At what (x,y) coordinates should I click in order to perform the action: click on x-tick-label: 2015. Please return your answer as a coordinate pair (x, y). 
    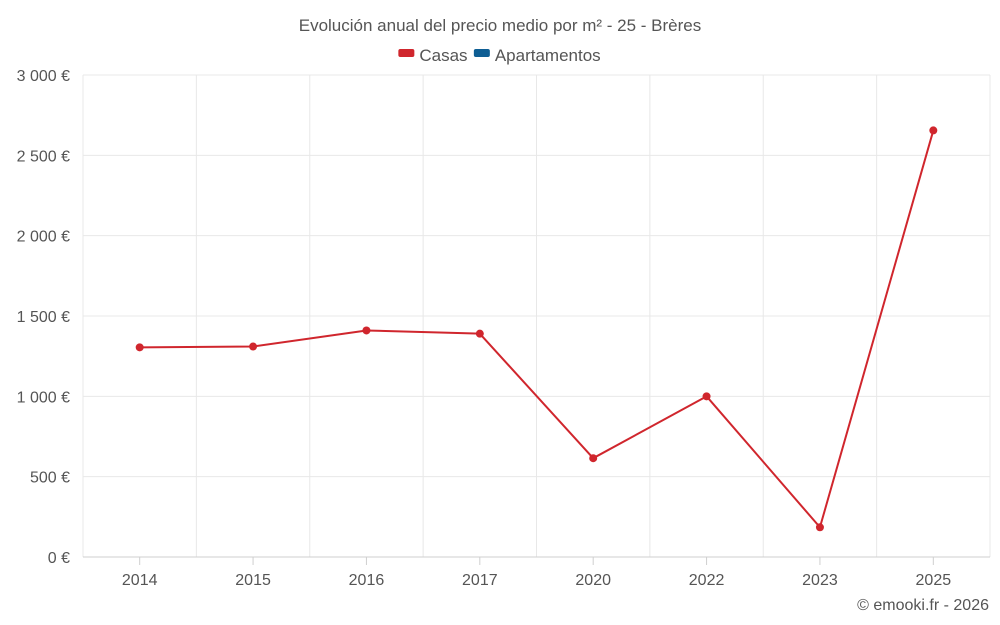
    Looking at the image, I should click on (253, 580).